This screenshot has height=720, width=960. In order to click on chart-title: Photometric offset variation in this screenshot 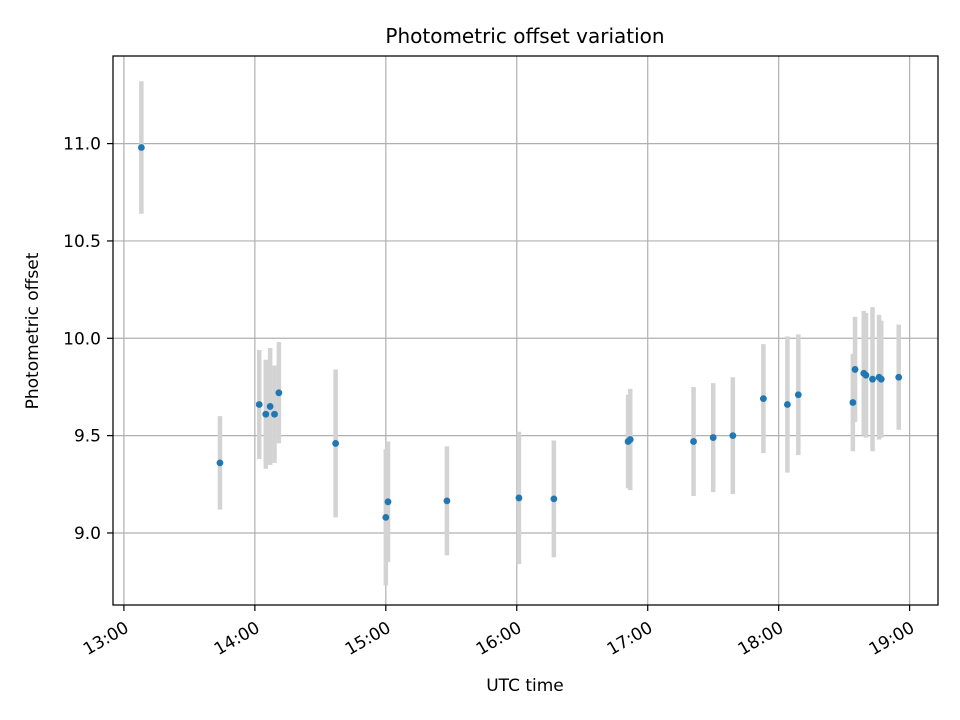, I will do `click(524, 36)`.